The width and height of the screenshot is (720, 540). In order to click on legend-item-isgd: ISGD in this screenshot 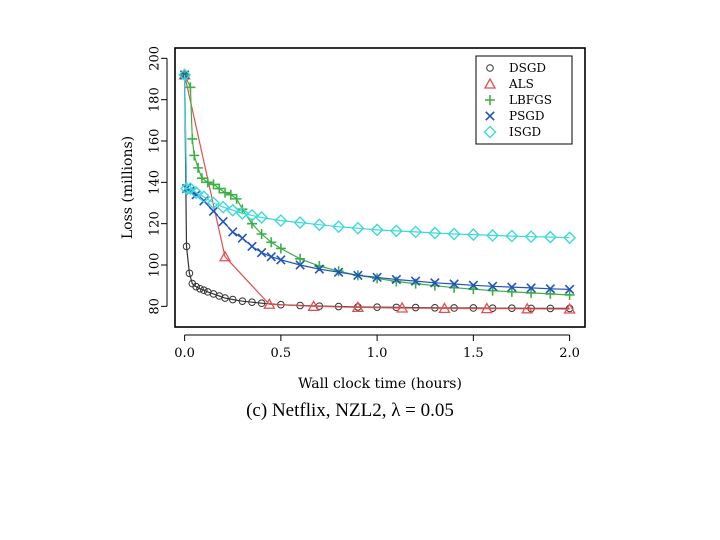, I will do `click(512, 132)`.